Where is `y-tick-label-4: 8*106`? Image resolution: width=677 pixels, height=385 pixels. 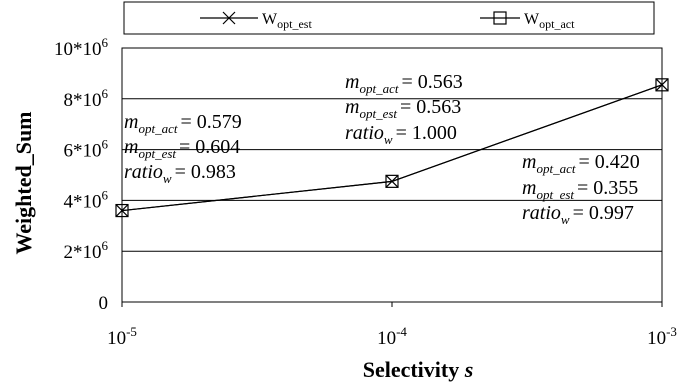
y-tick-label-4: 8*106 is located at coordinates (86, 98).